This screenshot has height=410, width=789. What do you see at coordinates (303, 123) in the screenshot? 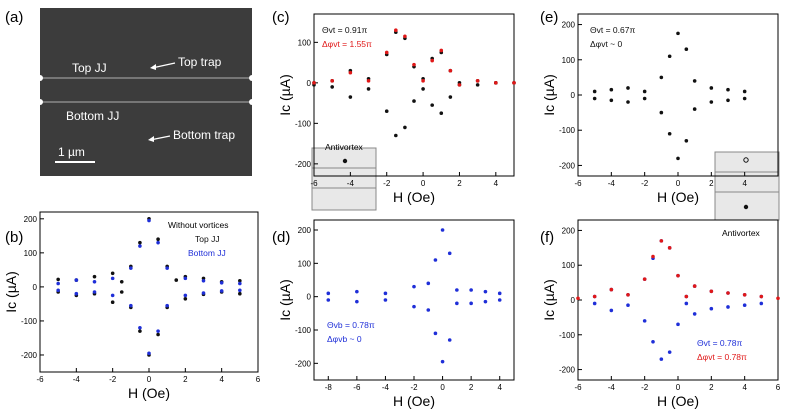
I see `y-tick-label: -100` at bounding box center [303, 123].